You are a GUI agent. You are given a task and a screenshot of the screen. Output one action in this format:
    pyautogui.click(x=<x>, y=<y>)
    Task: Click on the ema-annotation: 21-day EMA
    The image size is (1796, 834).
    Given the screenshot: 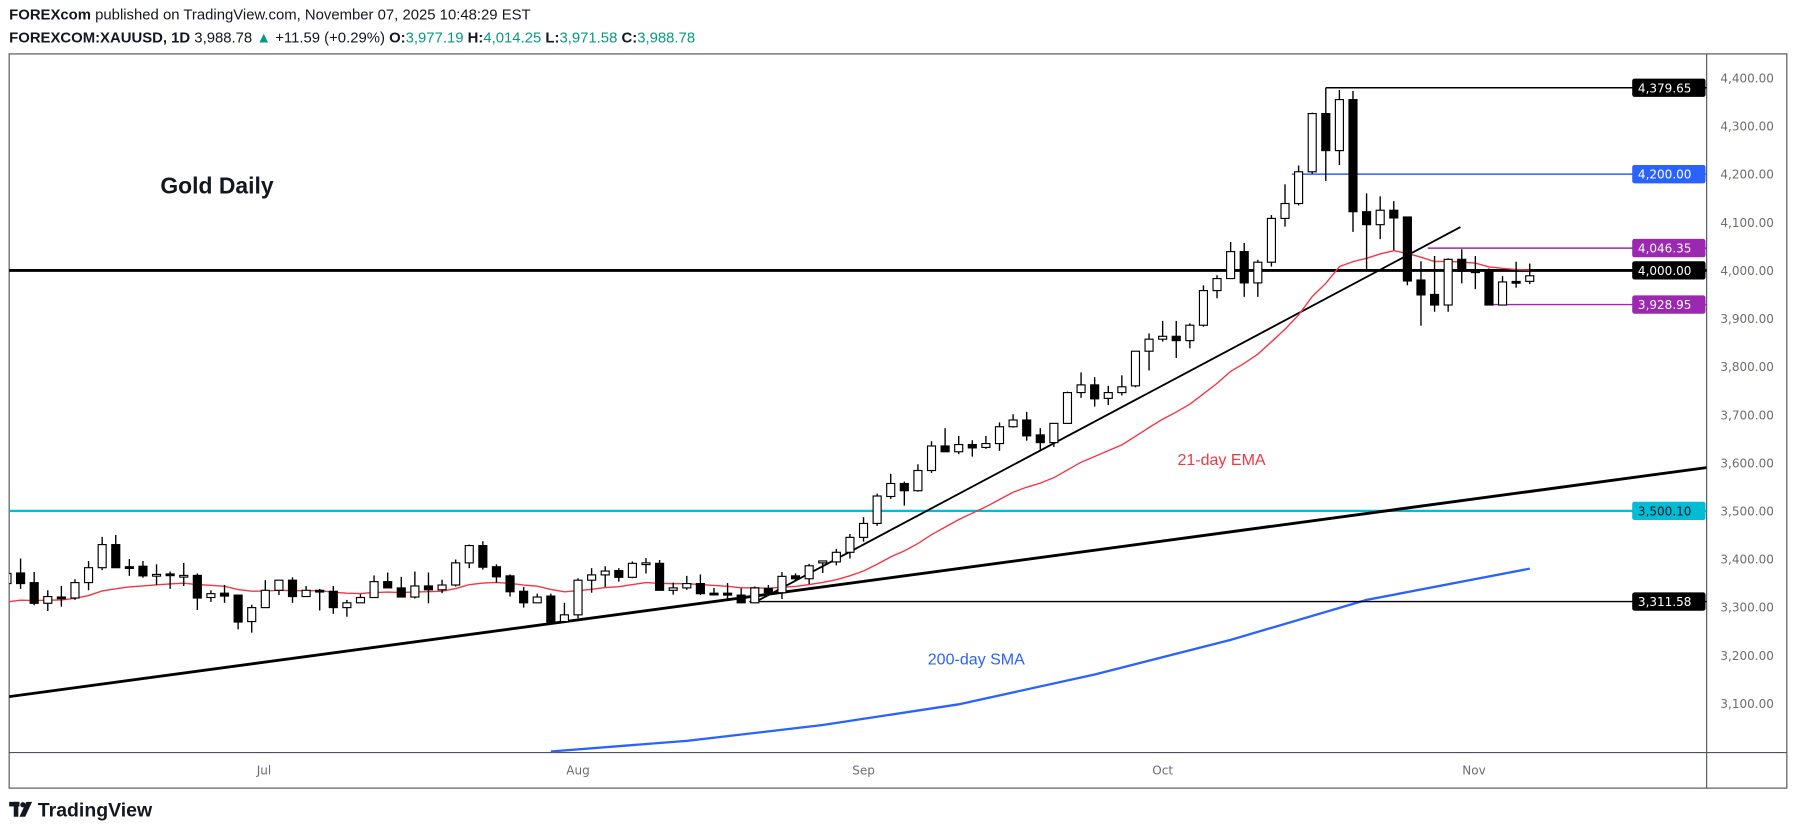 What is the action you would take?
    pyautogui.click(x=1221, y=460)
    